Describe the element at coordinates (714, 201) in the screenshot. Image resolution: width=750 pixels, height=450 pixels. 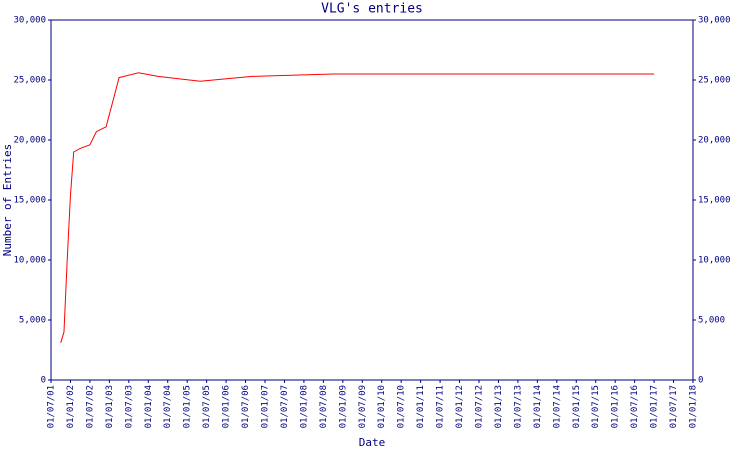
I see `y2-tick-label: 15,000` at that location.